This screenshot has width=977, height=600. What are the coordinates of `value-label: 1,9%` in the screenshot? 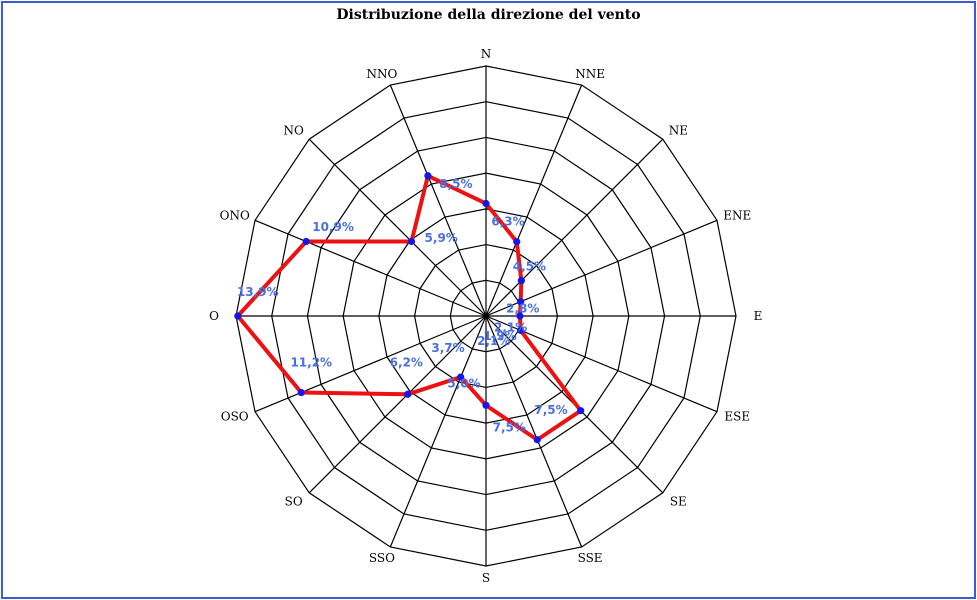 It's located at (499, 336).